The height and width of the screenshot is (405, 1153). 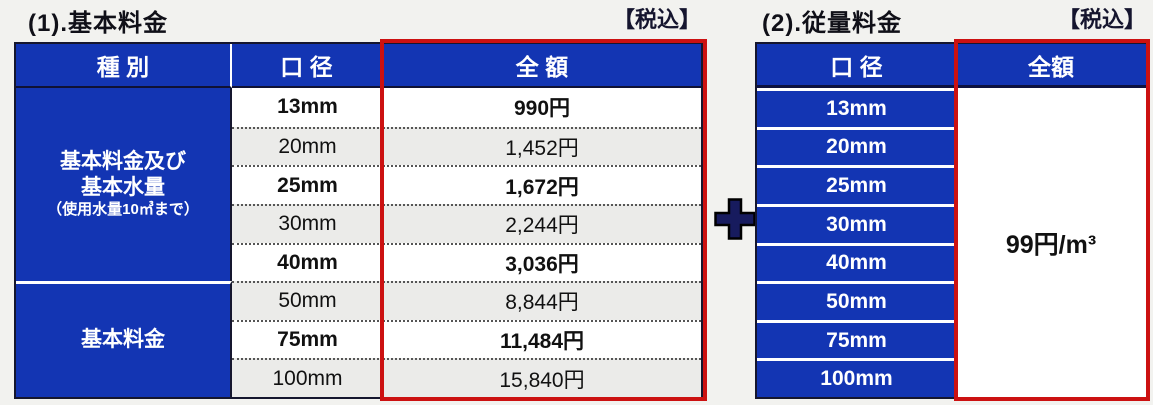 What do you see at coordinates (735, 219) in the screenshot?
I see `plus-icon` at bounding box center [735, 219].